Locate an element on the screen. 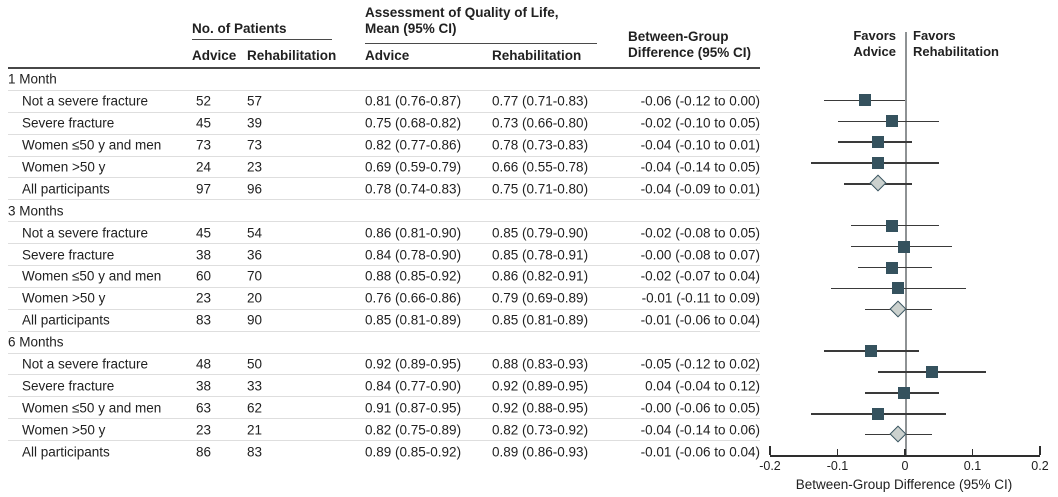 The height and width of the screenshot is (497, 1058). section-row: 6 Months is located at coordinates (384, 343).